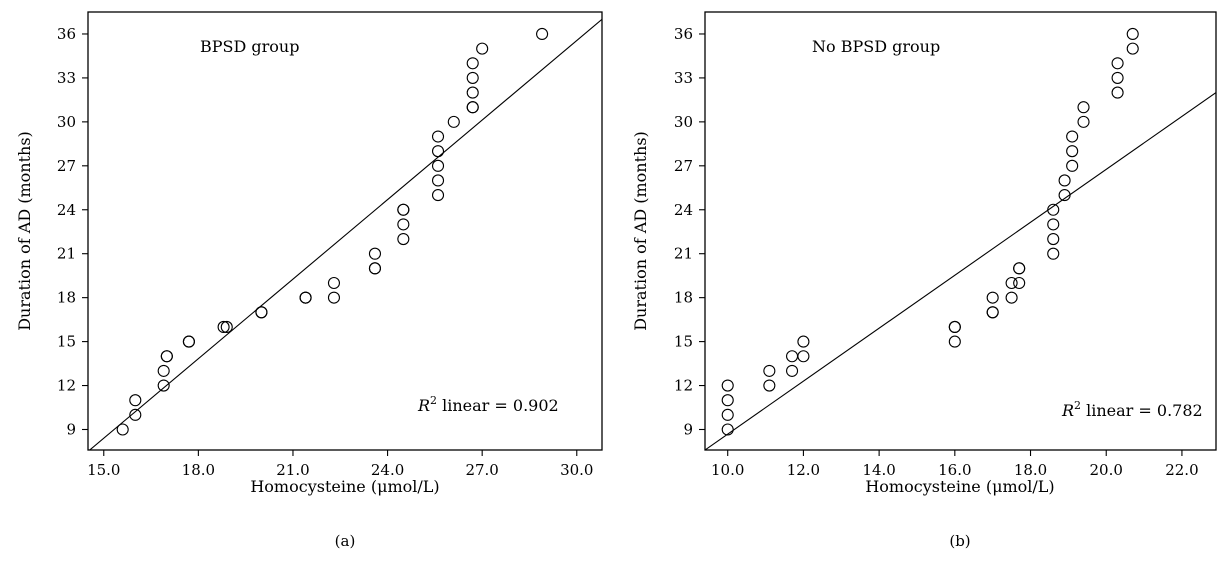 The image size is (1229, 566). I want to click on x-tick-label: 27.0, so click(481, 470).